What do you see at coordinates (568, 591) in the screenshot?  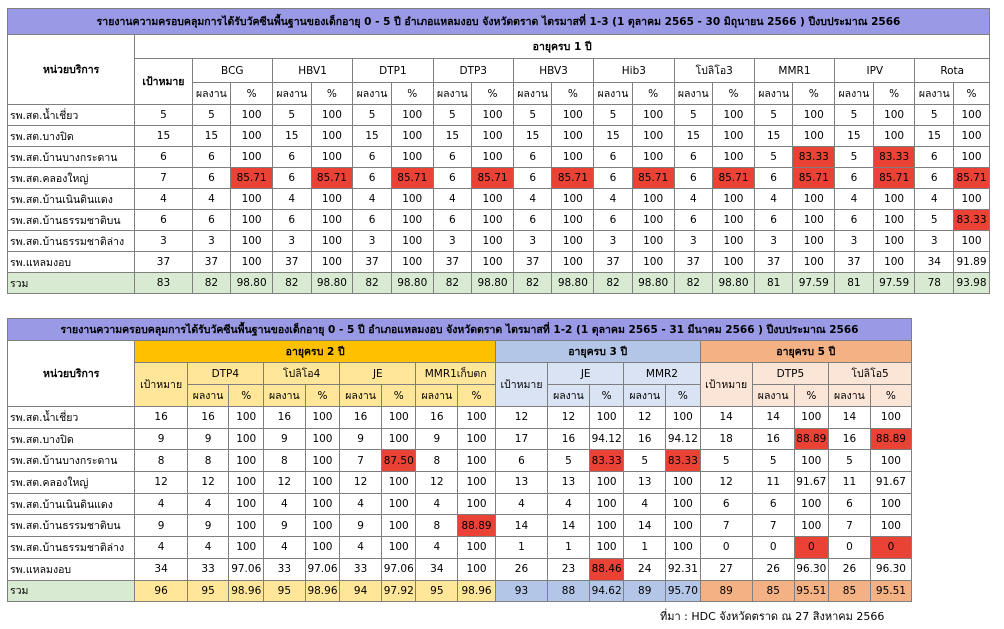 I see `result-value: 88` at bounding box center [568, 591].